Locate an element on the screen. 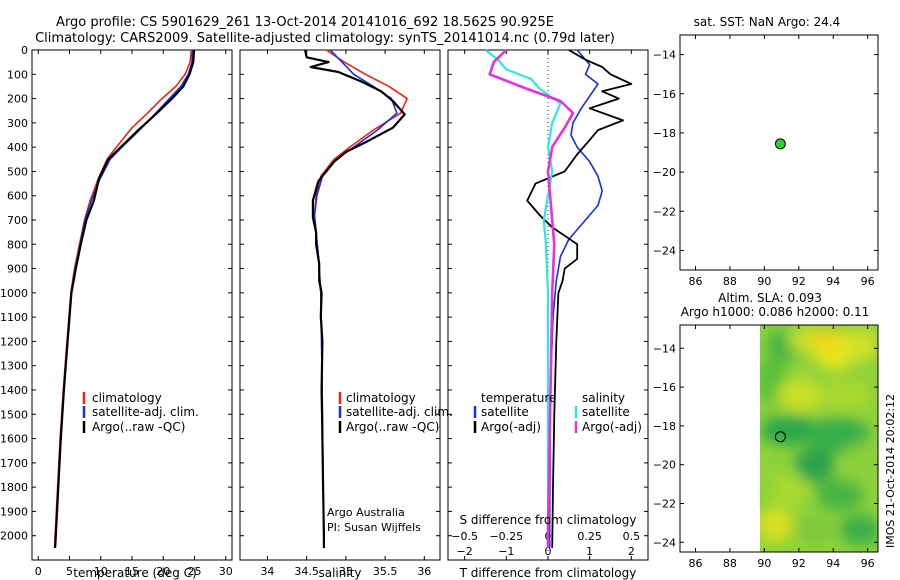  depth-tick-label: 1100 is located at coordinates (14, 317).